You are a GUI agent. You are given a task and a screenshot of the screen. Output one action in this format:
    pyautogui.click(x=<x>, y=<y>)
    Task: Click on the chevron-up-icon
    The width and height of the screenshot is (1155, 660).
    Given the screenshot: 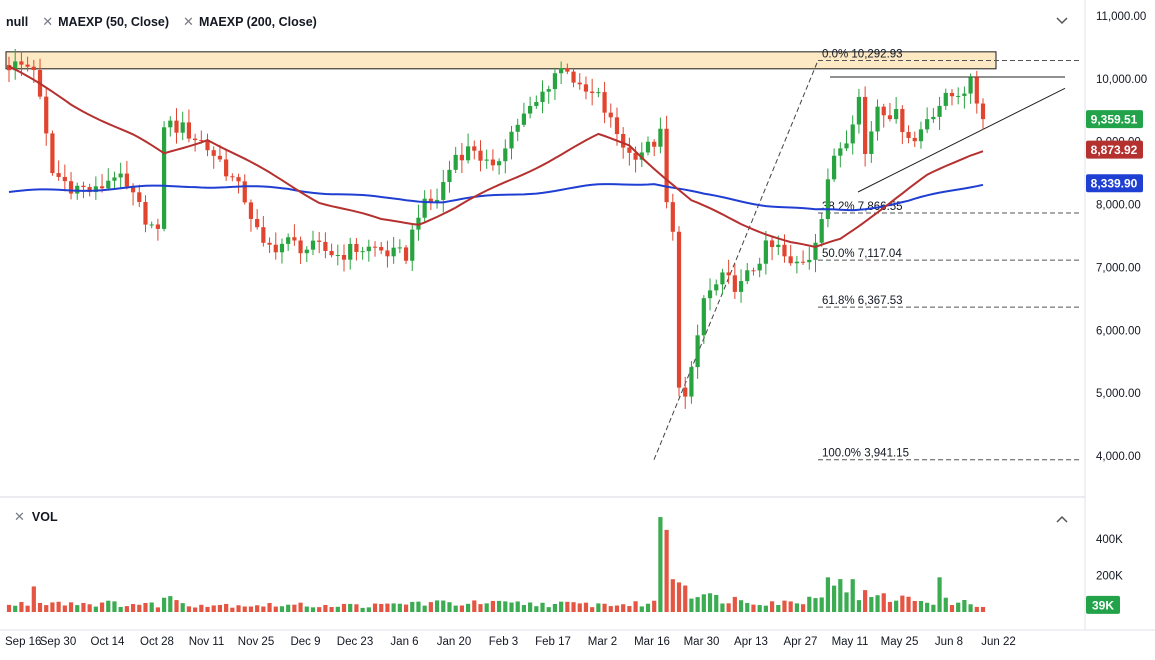 What is the action you would take?
    pyautogui.click(x=1062, y=520)
    